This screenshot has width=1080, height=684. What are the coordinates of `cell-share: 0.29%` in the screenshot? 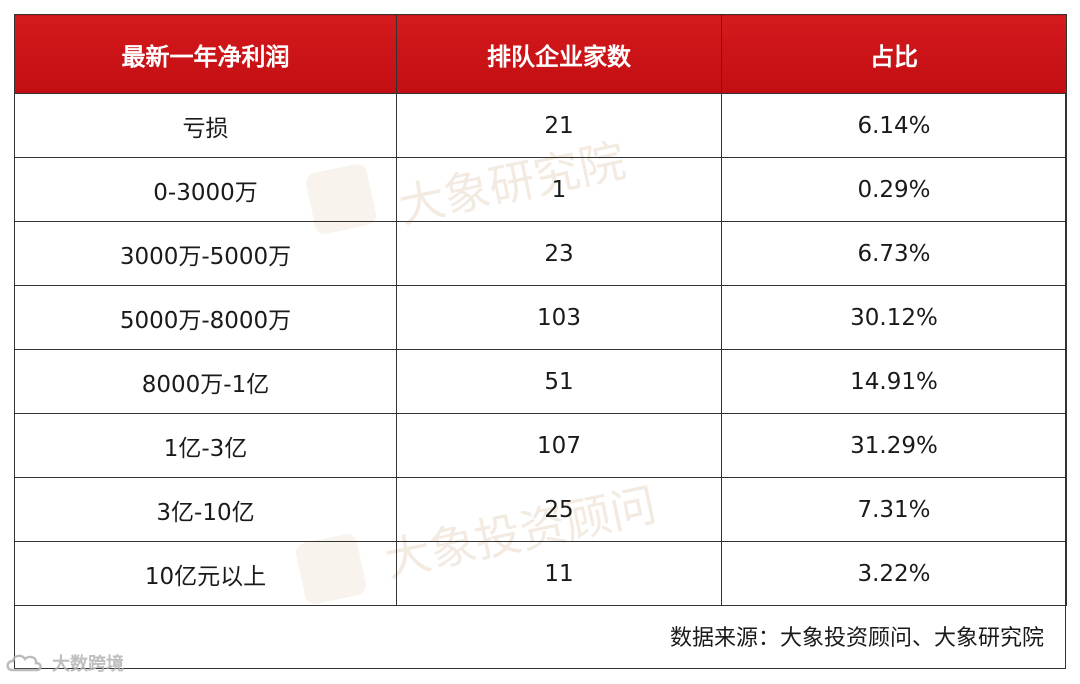 It's located at (894, 189).